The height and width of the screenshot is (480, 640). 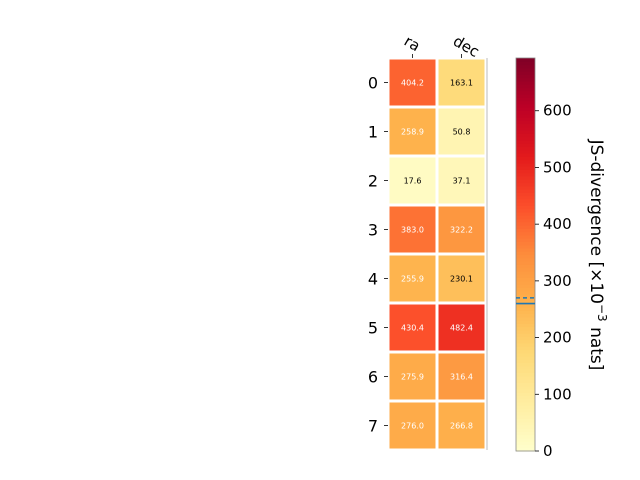 What do you see at coordinates (461, 83) in the screenshot?
I see `cell-value-label: 163.1` at bounding box center [461, 83].